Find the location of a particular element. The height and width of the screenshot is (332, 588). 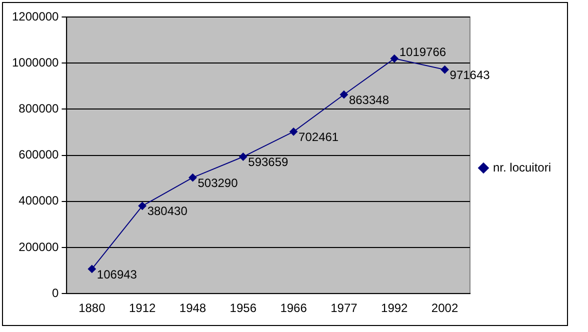

data-label: 593659 is located at coordinates (268, 162).